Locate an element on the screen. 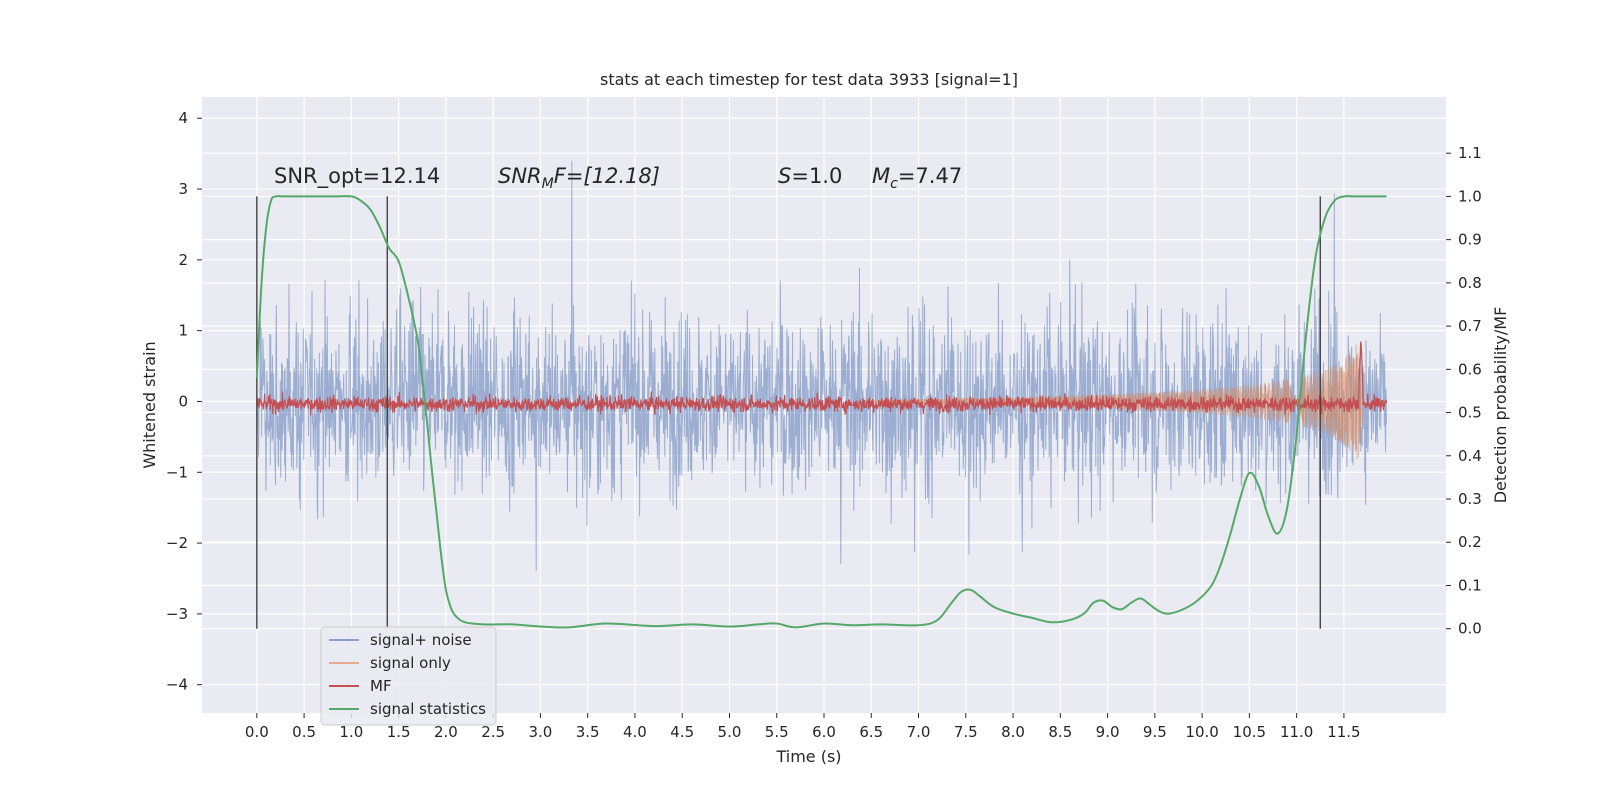 This screenshot has width=1600, height=800. x-tick-label: 5.0 is located at coordinates (730, 732).